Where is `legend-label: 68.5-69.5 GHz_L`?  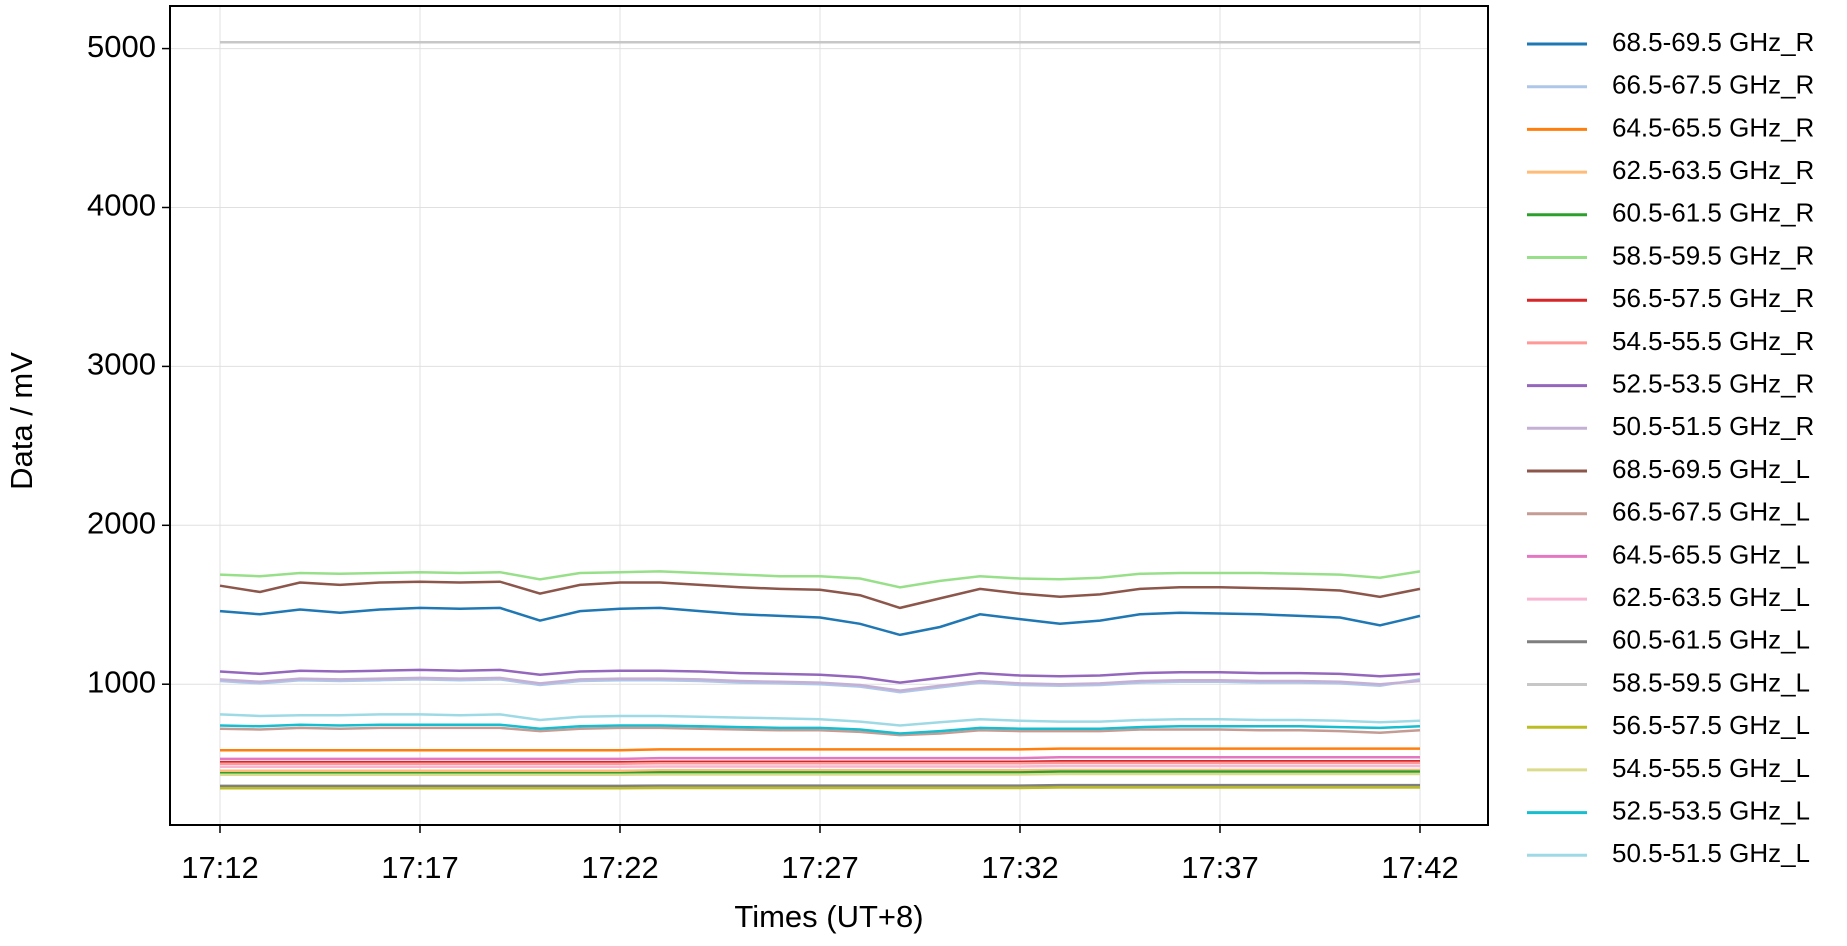
legend-label: 68.5-69.5 GHz_L is located at coordinates (1711, 469).